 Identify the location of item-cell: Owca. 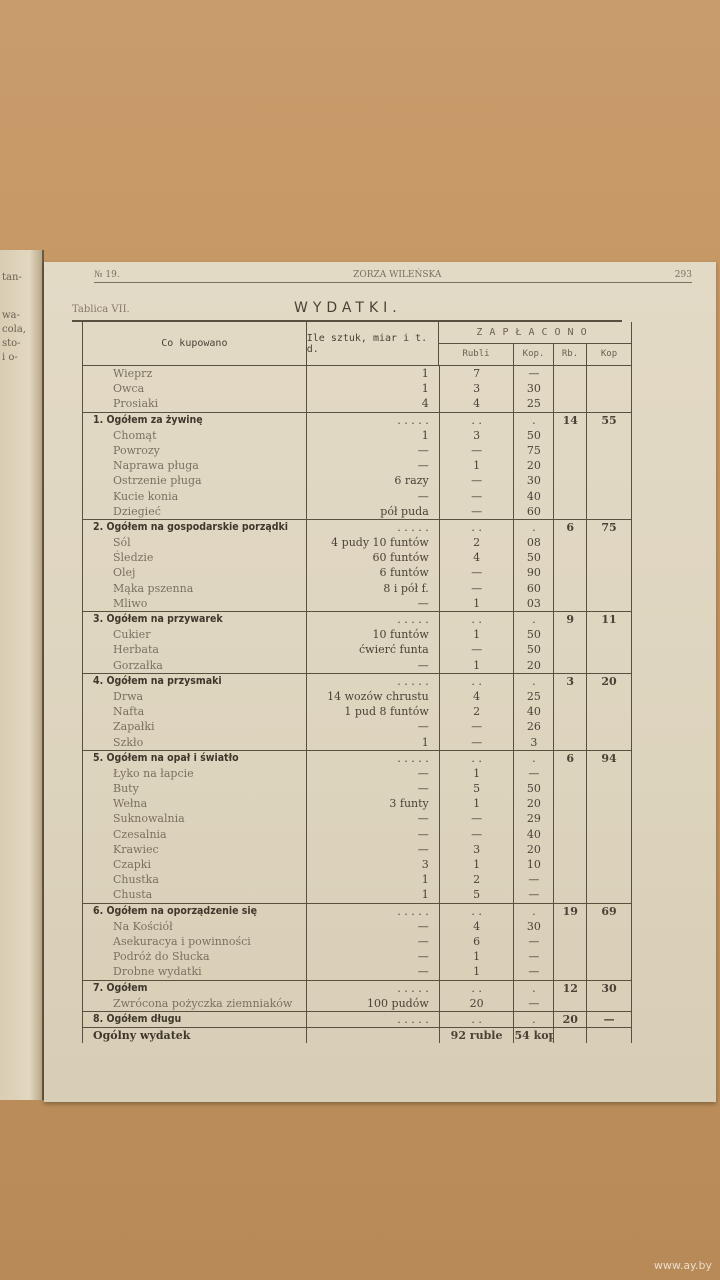
(195, 389).